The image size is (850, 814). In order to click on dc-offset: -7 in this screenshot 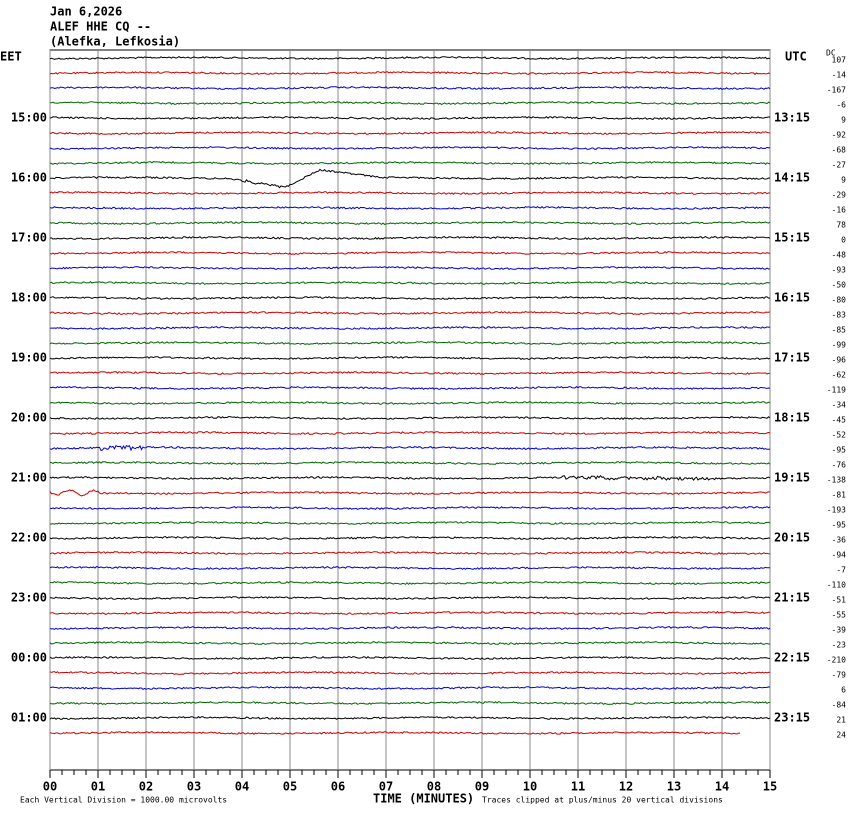, I will do `click(841, 570)`.